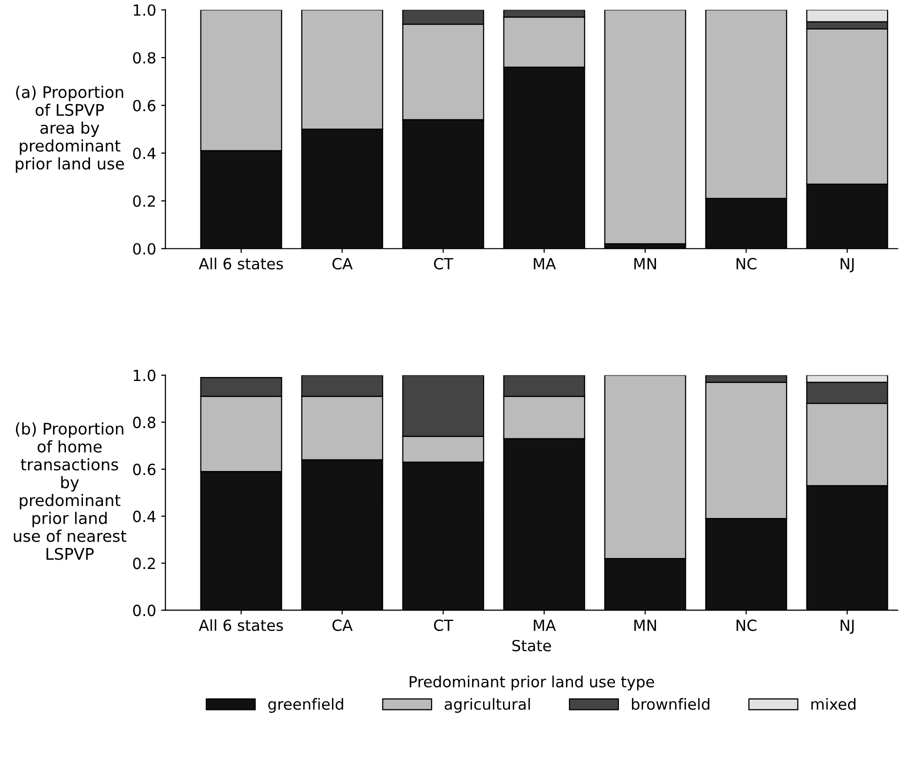 The height and width of the screenshot is (758, 904). I want to click on y-axis-title: (b) Proportion of home transactions by predominant prior land use of nearest LSPVP, so click(70, 491).